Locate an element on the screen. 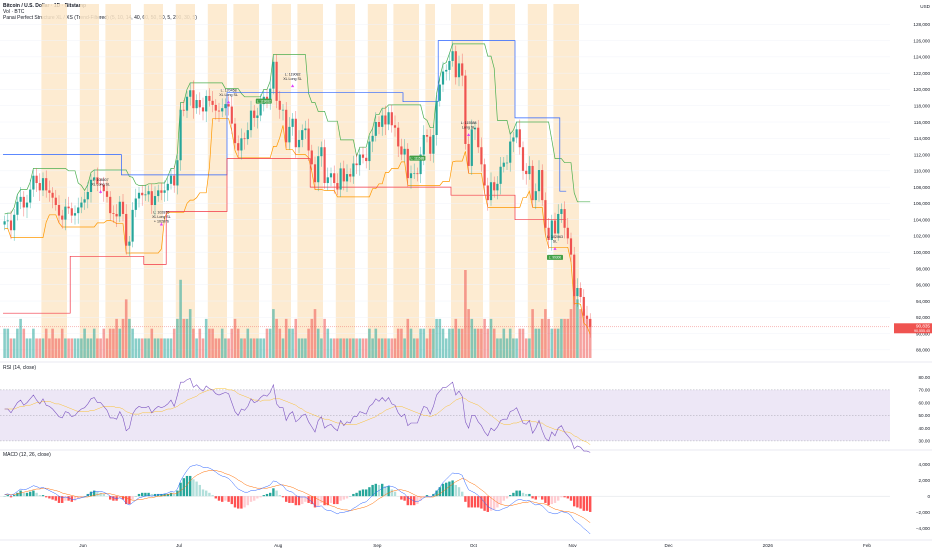 The height and width of the screenshot is (550, 932). signal-badge is located at coordinates (263, 101).